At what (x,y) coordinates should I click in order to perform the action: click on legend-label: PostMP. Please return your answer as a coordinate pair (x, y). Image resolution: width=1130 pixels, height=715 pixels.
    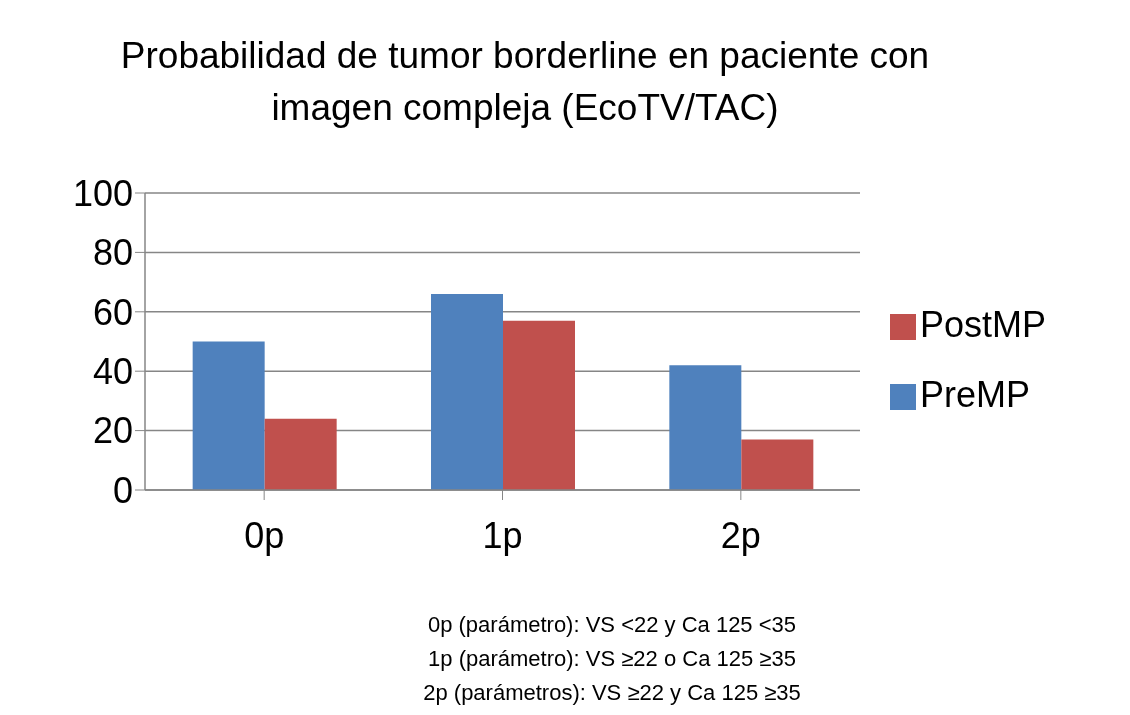
    Looking at the image, I should click on (983, 324).